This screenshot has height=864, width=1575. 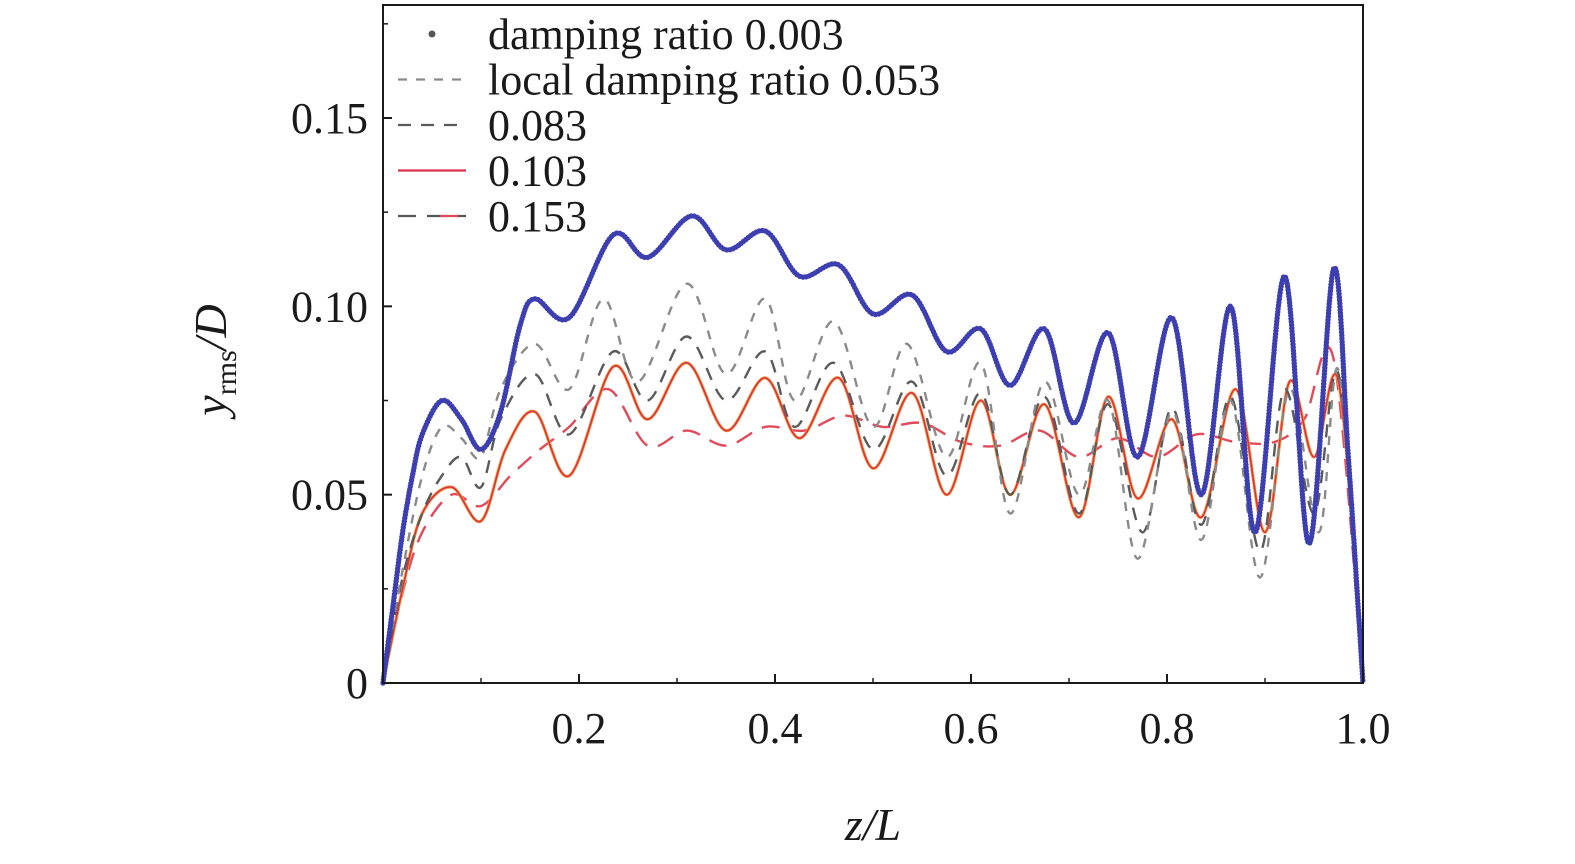 What do you see at coordinates (666, 34) in the screenshot?
I see `legend-label: damping ratio 0.003` at bounding box center [666, 34].